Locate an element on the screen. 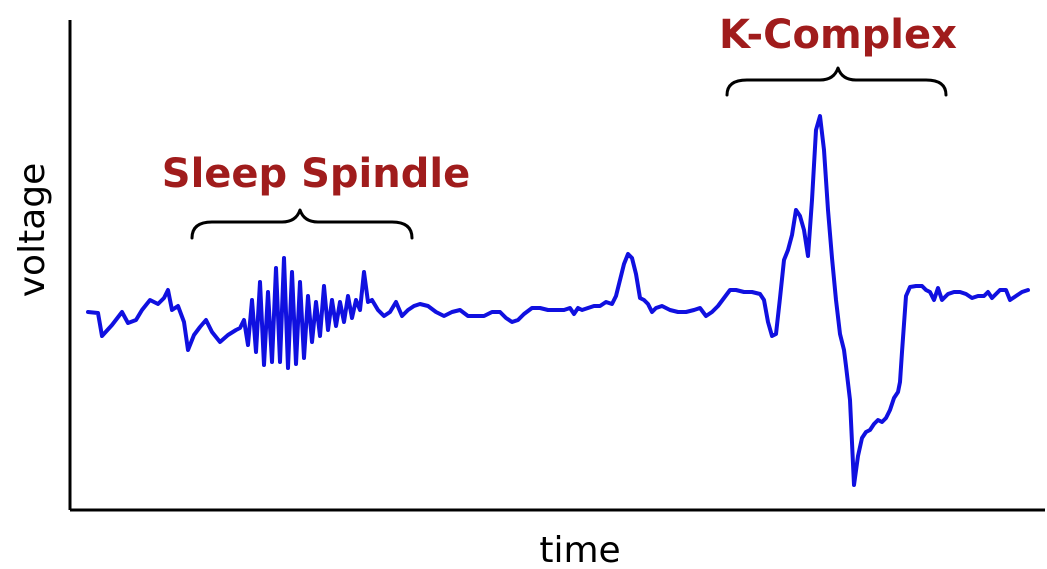 The height and width of the screenshot is (569, 1047). y-axis-label: voltage is located at coordinates (32, 230).